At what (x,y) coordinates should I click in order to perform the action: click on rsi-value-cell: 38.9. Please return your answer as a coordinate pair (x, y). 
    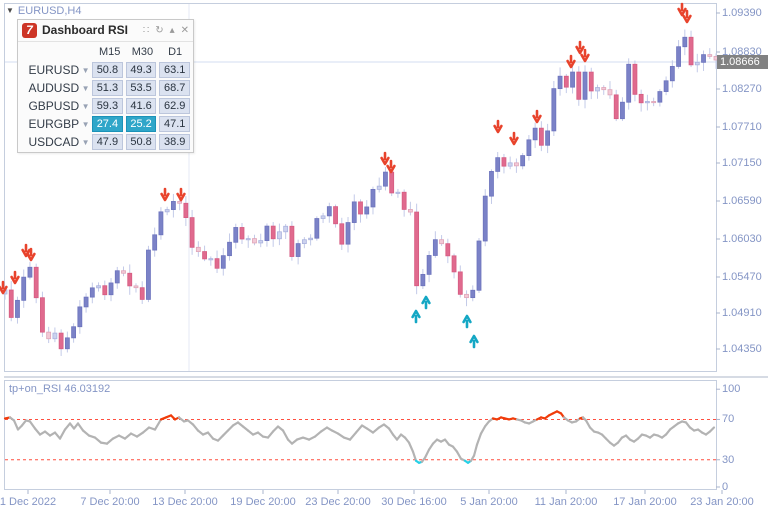
    Looking at the image, I should click on (174, 142).